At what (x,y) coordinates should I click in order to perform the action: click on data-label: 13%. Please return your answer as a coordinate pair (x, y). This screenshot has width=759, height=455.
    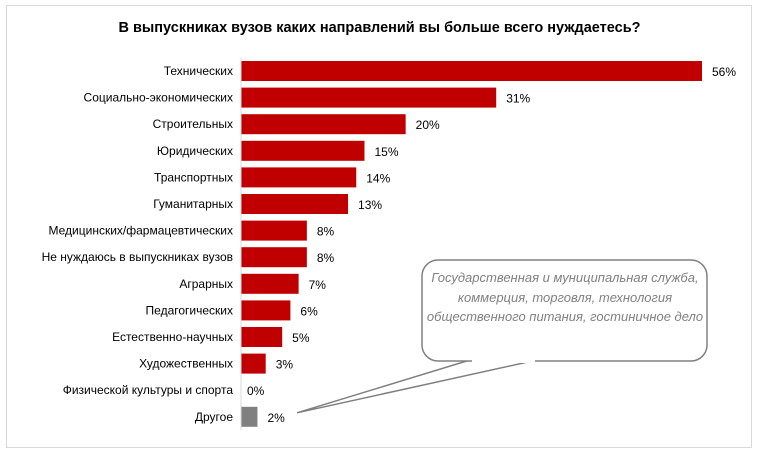
    Looking at the image, I should click on (370, 205).